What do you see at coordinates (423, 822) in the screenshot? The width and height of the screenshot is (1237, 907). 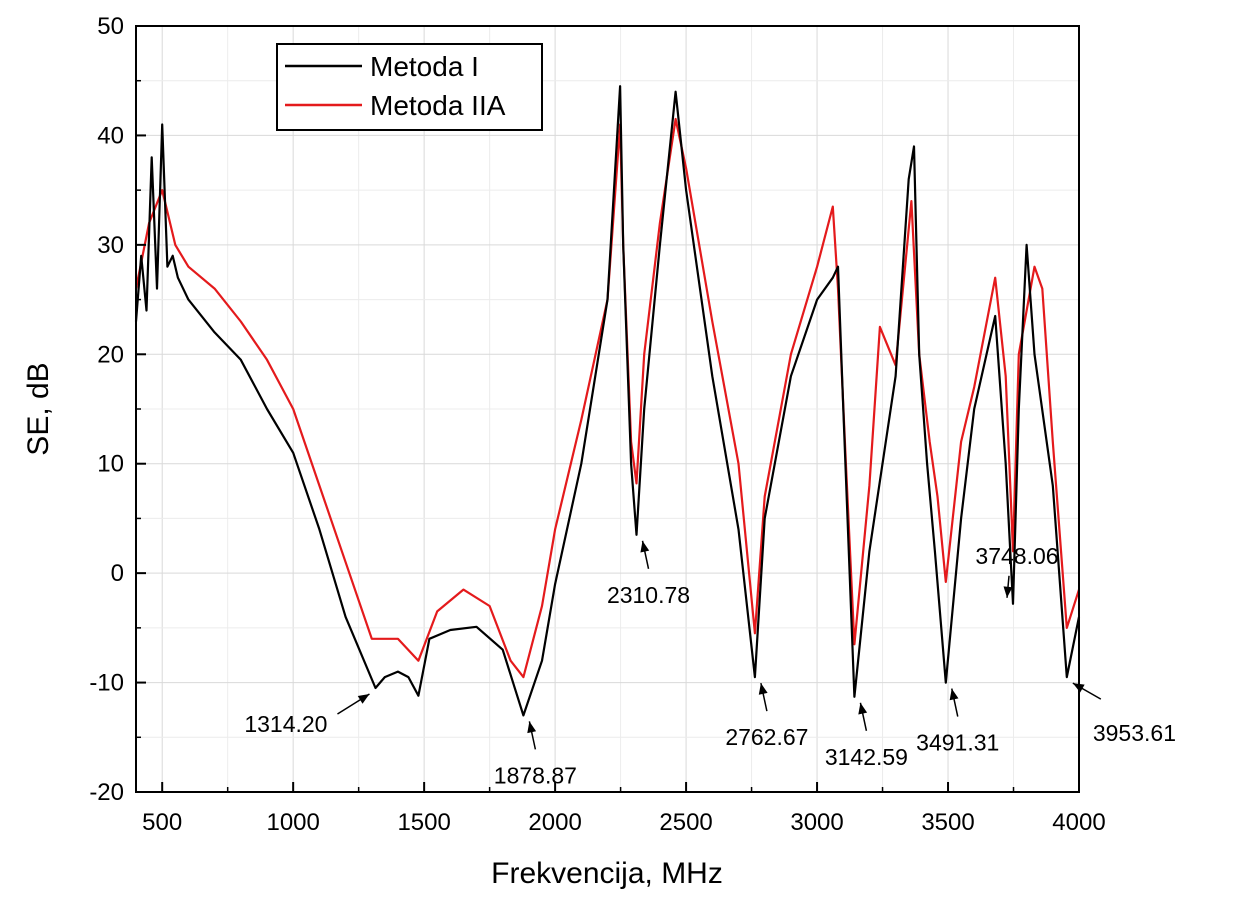 I see `x-tick-label: 1500` at bounding box center [423, 822].